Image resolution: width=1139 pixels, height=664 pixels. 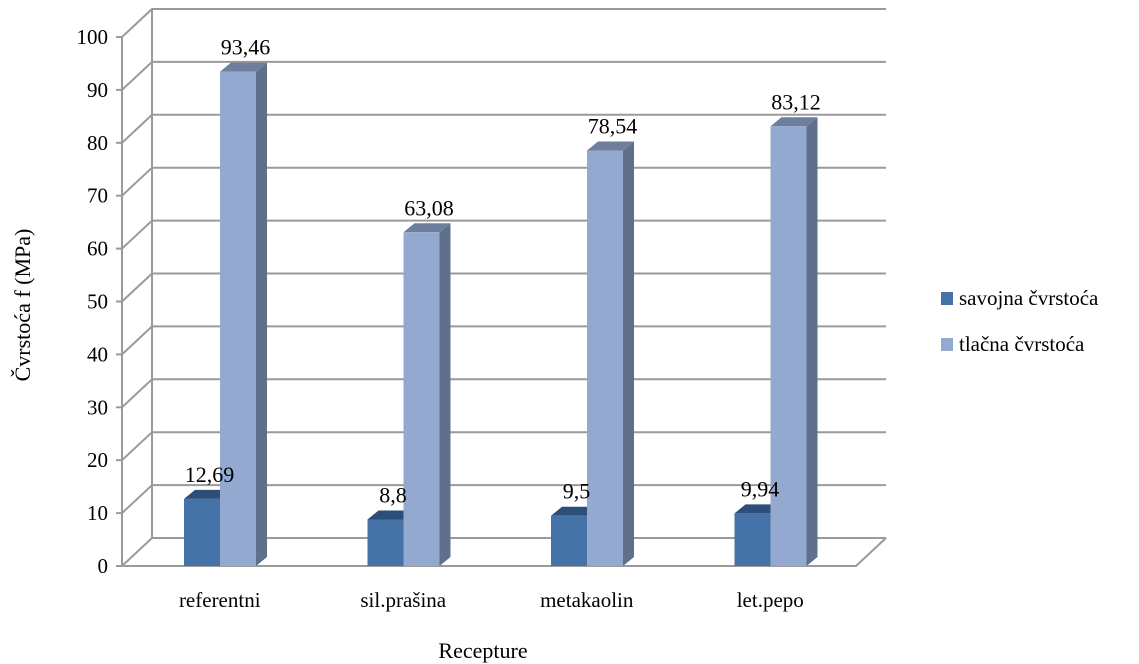 I want to click on y-tick-label: 60, so click(x=97, y=249).